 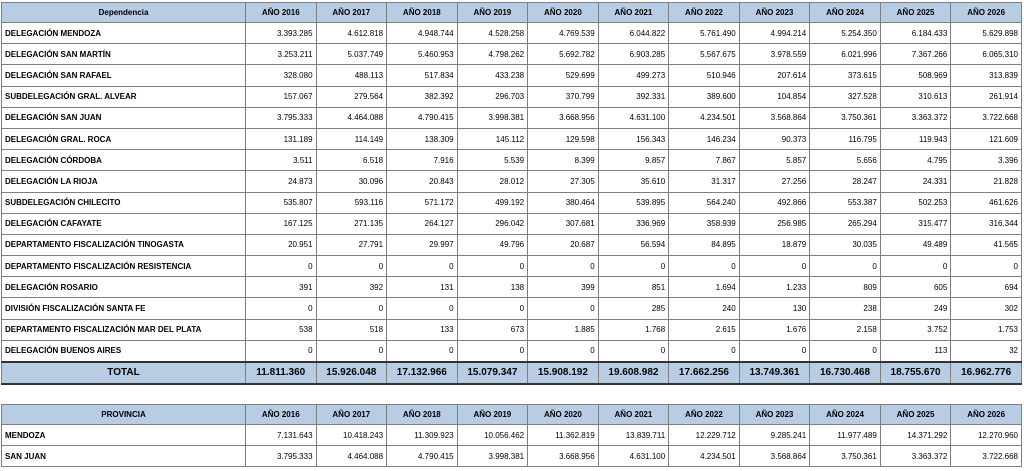 What do you see at coordinates (633, 202) in the screenshot?
I see `cell: 539.895` at bounding box center [633, 202].